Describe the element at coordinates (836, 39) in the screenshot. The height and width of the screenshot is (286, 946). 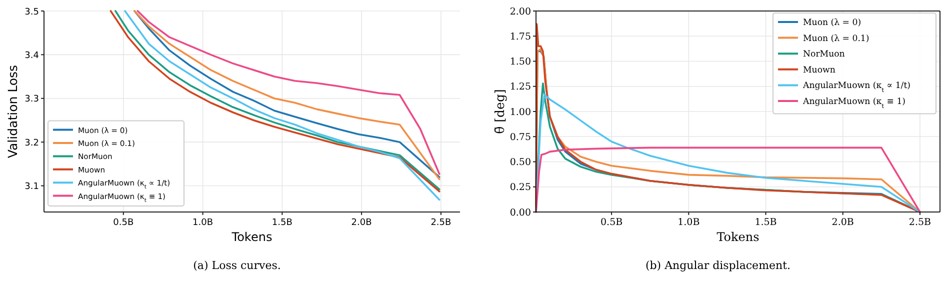
I see `legend-label: Muon (λ = 0.1)` at that location.